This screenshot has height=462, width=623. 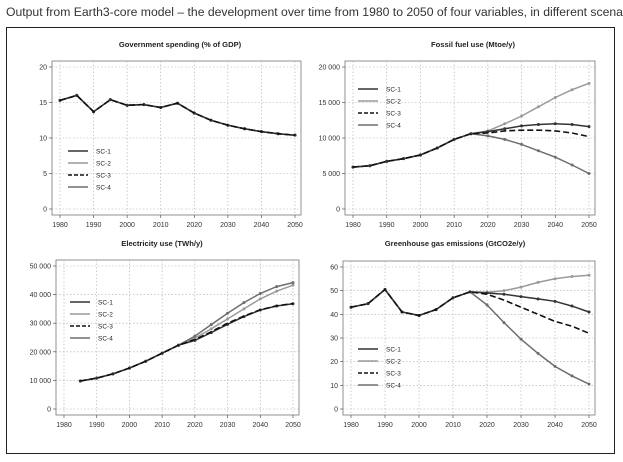 I want to click on chart-title: Electricity use (TWh/y), so click(x=162, y=243).